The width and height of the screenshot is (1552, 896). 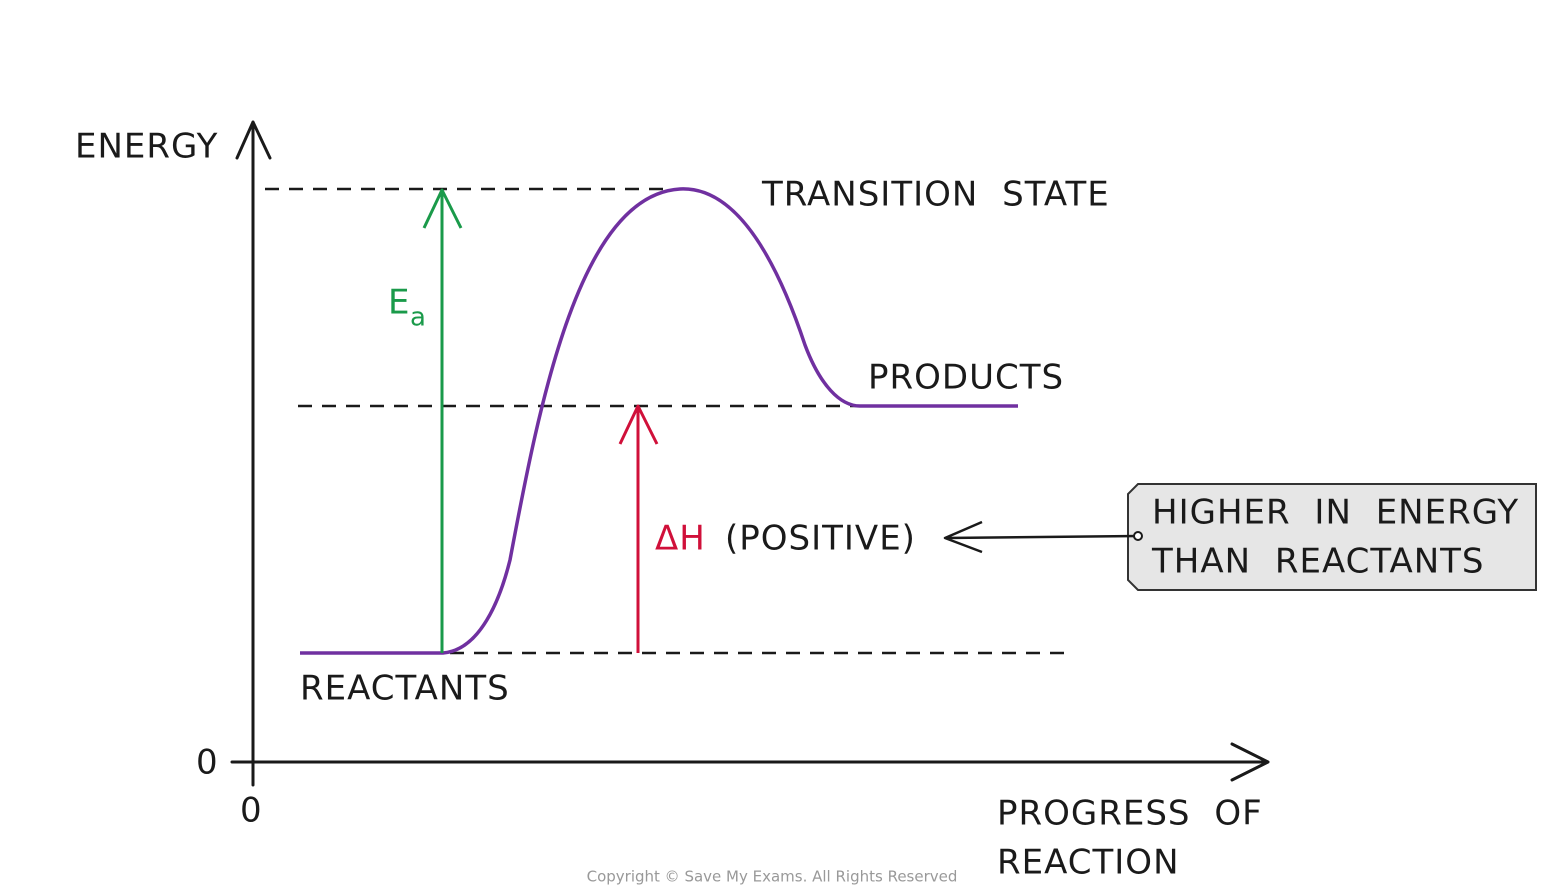 What do you see at coordinates (638, 528) in the screenshot?
I see `enthalpy-arrow` at bounding box center [638, 528].